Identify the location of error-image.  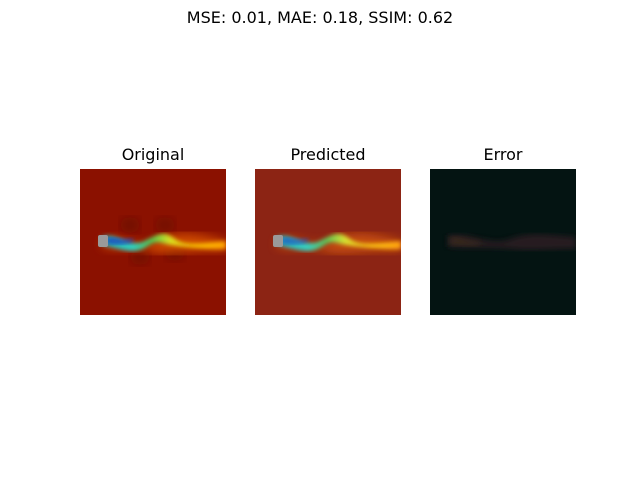
(503, 242).